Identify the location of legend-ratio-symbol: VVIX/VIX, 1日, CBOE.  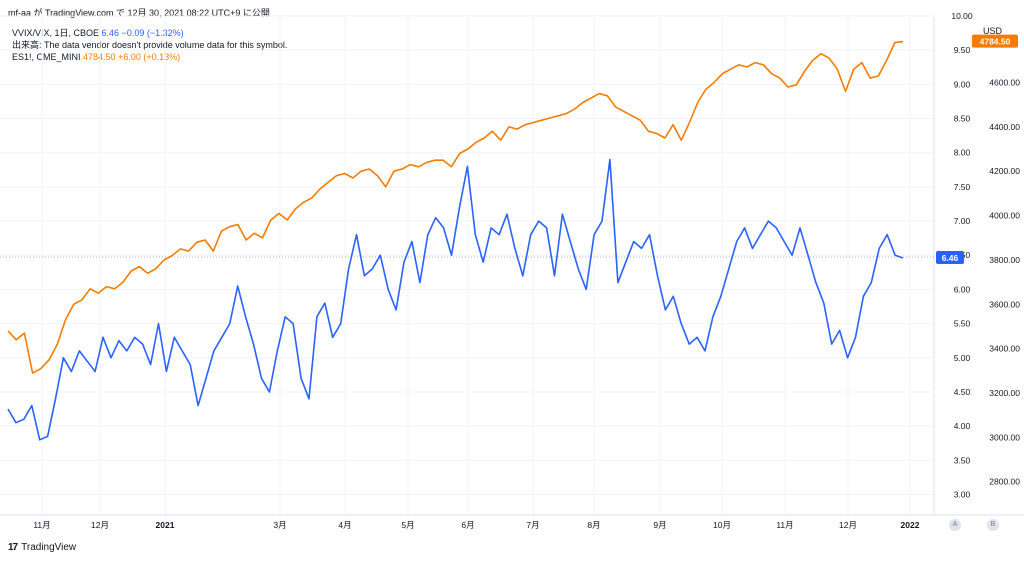
(56, 33).